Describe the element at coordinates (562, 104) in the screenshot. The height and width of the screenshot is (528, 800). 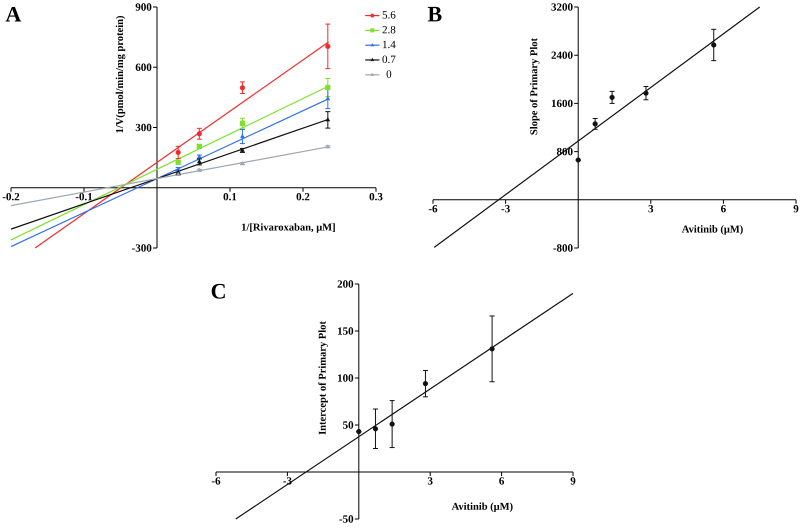
I see `y-tick-label: 1600` at that location.